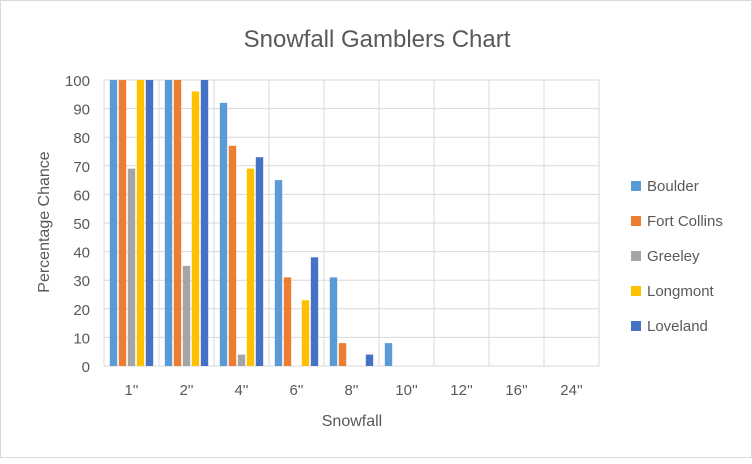 This screenshot has height=464, width=752. I want to click on y-tick-label: 50, so click(81, 224).